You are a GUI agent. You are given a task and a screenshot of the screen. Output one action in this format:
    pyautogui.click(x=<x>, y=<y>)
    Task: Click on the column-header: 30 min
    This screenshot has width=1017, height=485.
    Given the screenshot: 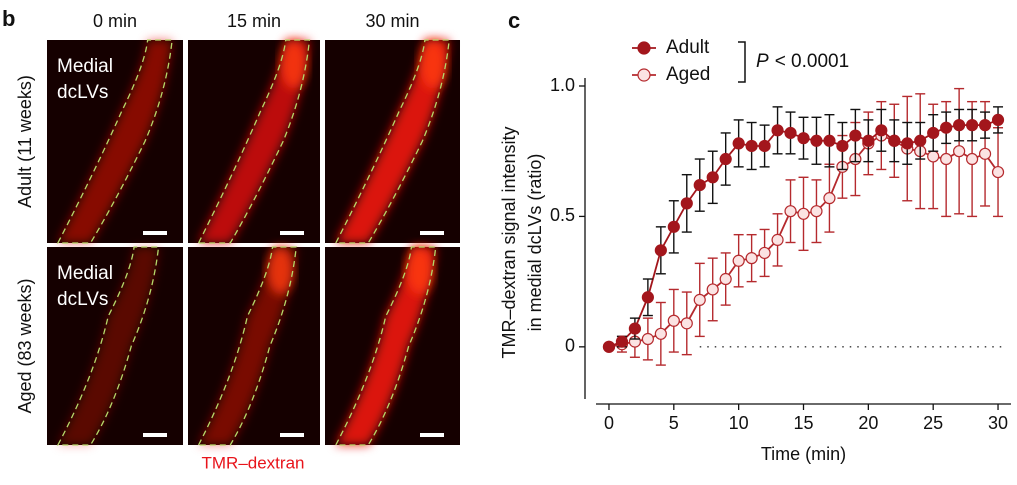 What is the action you would take?
    pyautogui.click(x=392, y=21)
    